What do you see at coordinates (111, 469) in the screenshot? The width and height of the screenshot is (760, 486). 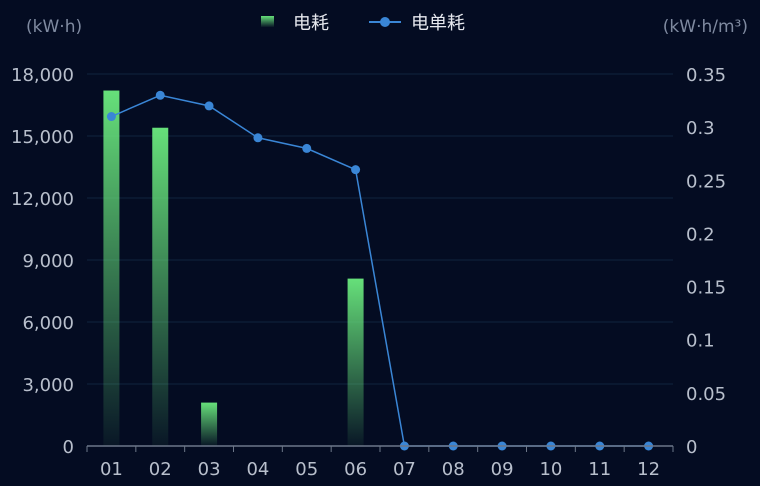 I see `x-tick-label: 01` at bounding box center [111, 469].